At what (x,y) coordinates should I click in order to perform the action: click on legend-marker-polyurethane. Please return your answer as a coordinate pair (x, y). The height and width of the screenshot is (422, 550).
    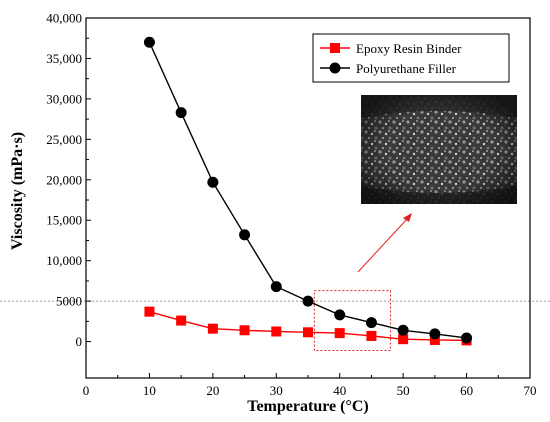
    Looking at the image, I should click on (335, 68).